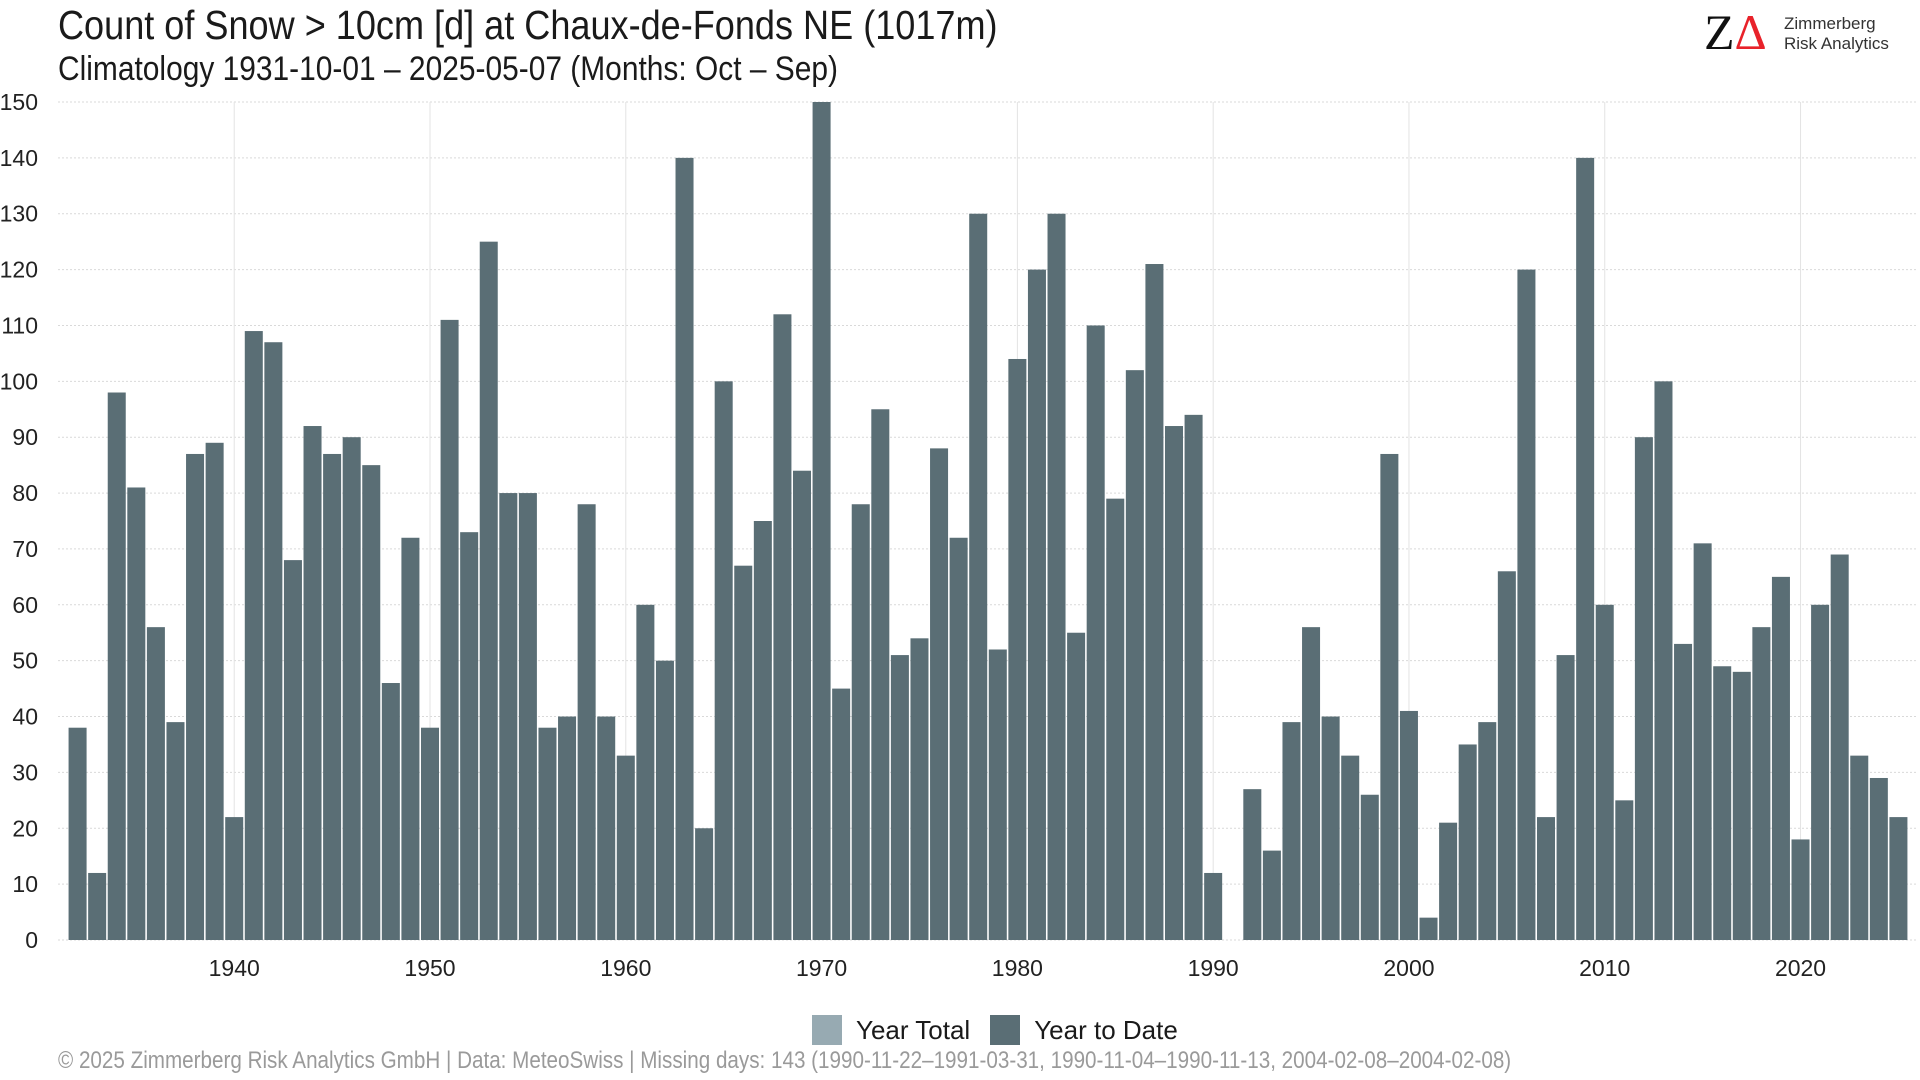 The width and height of the screenshot is (1920, 1080). Describe the element at coordinates (1506, 755) in the screenshot. I see `bar-2005` at that location.